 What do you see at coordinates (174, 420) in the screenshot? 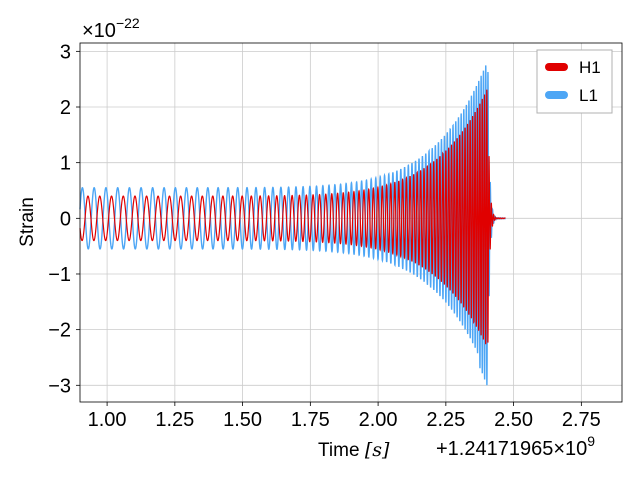
I see `x-tick-label: 1.25` at bounding box center [174, 420].